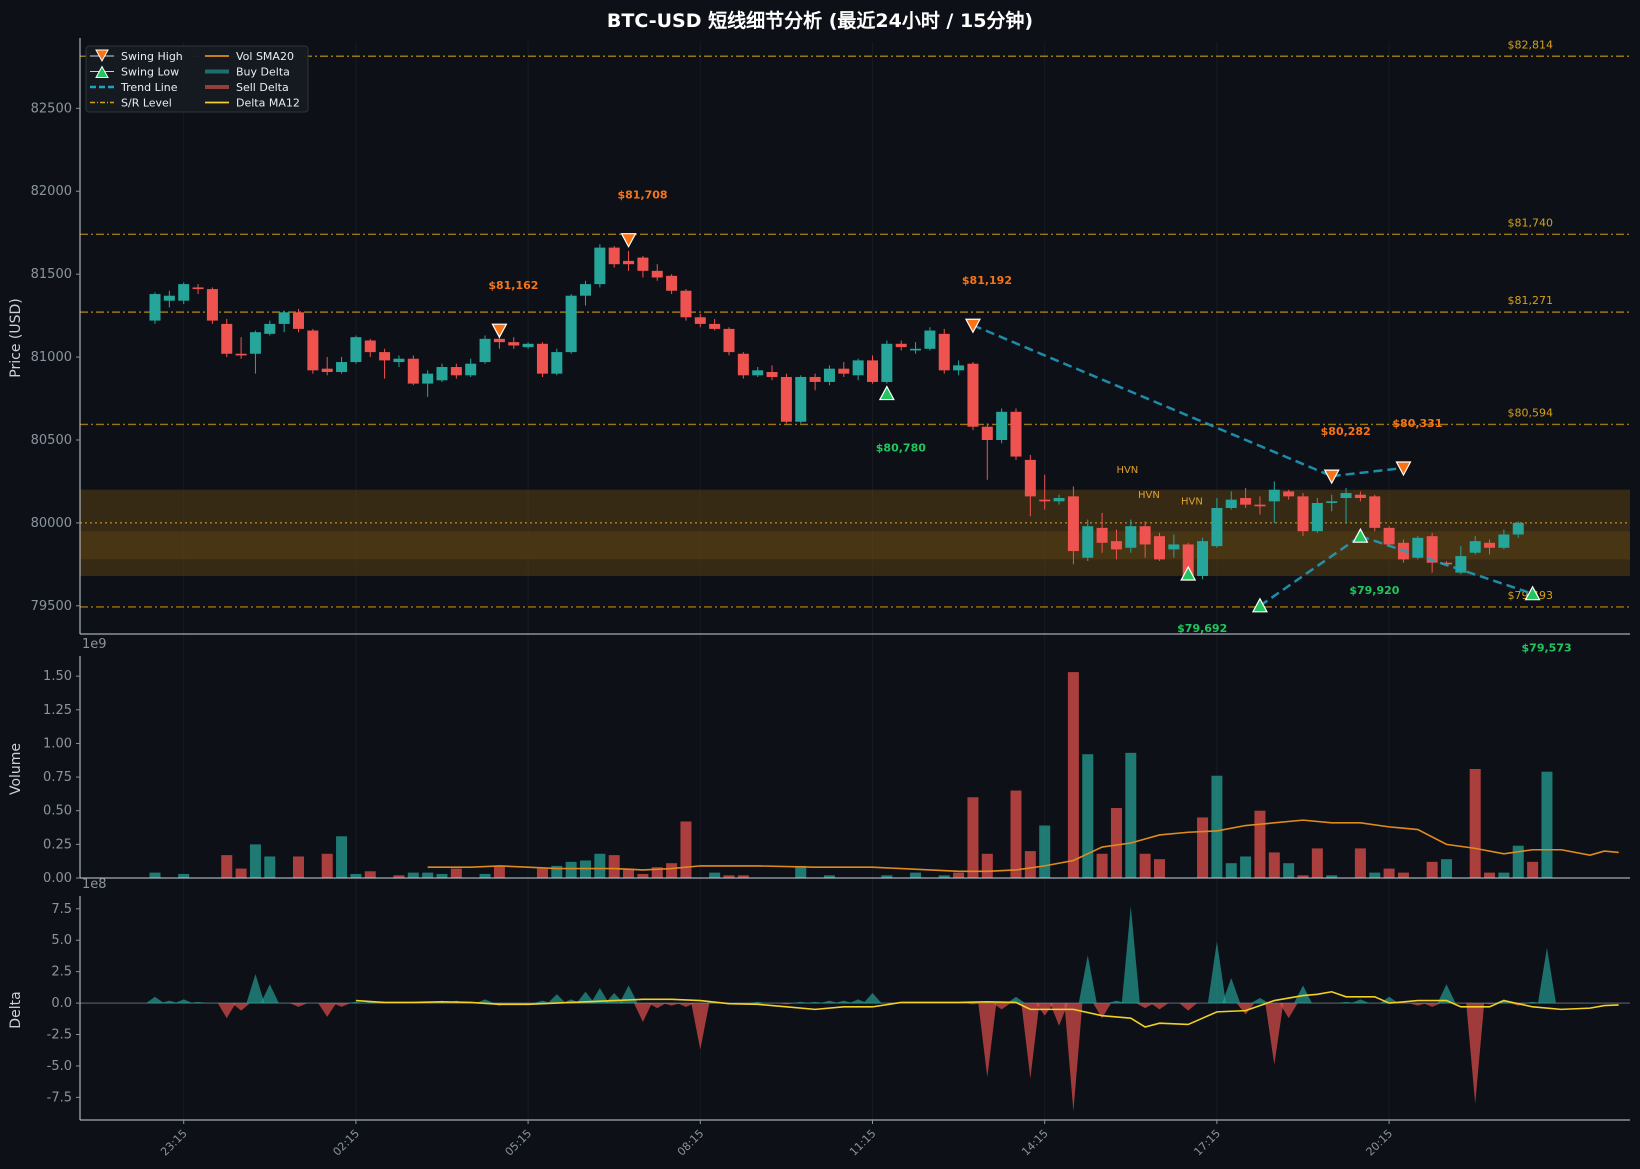 The image size is (1640, 1169). I want to click on legend-item-buy-delta: Buy Delta, so click(247, 72).